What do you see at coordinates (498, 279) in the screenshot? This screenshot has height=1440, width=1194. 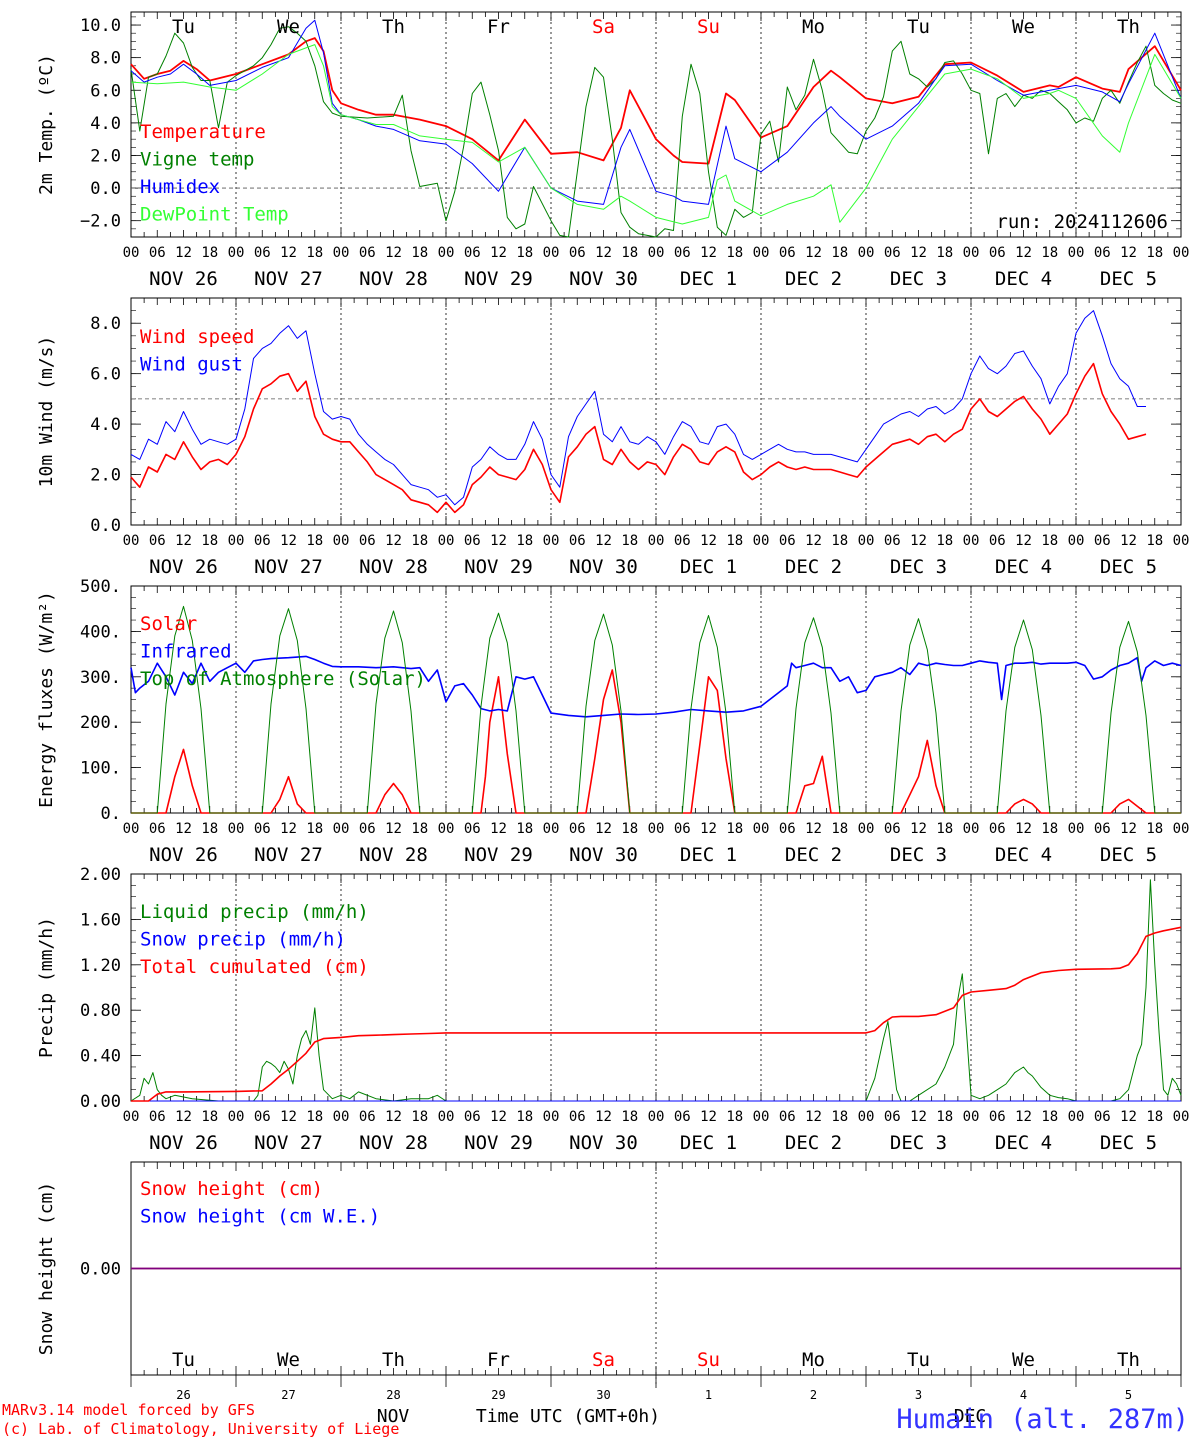 I see `date-label: NOV 29` at bounding box center [498, 279].